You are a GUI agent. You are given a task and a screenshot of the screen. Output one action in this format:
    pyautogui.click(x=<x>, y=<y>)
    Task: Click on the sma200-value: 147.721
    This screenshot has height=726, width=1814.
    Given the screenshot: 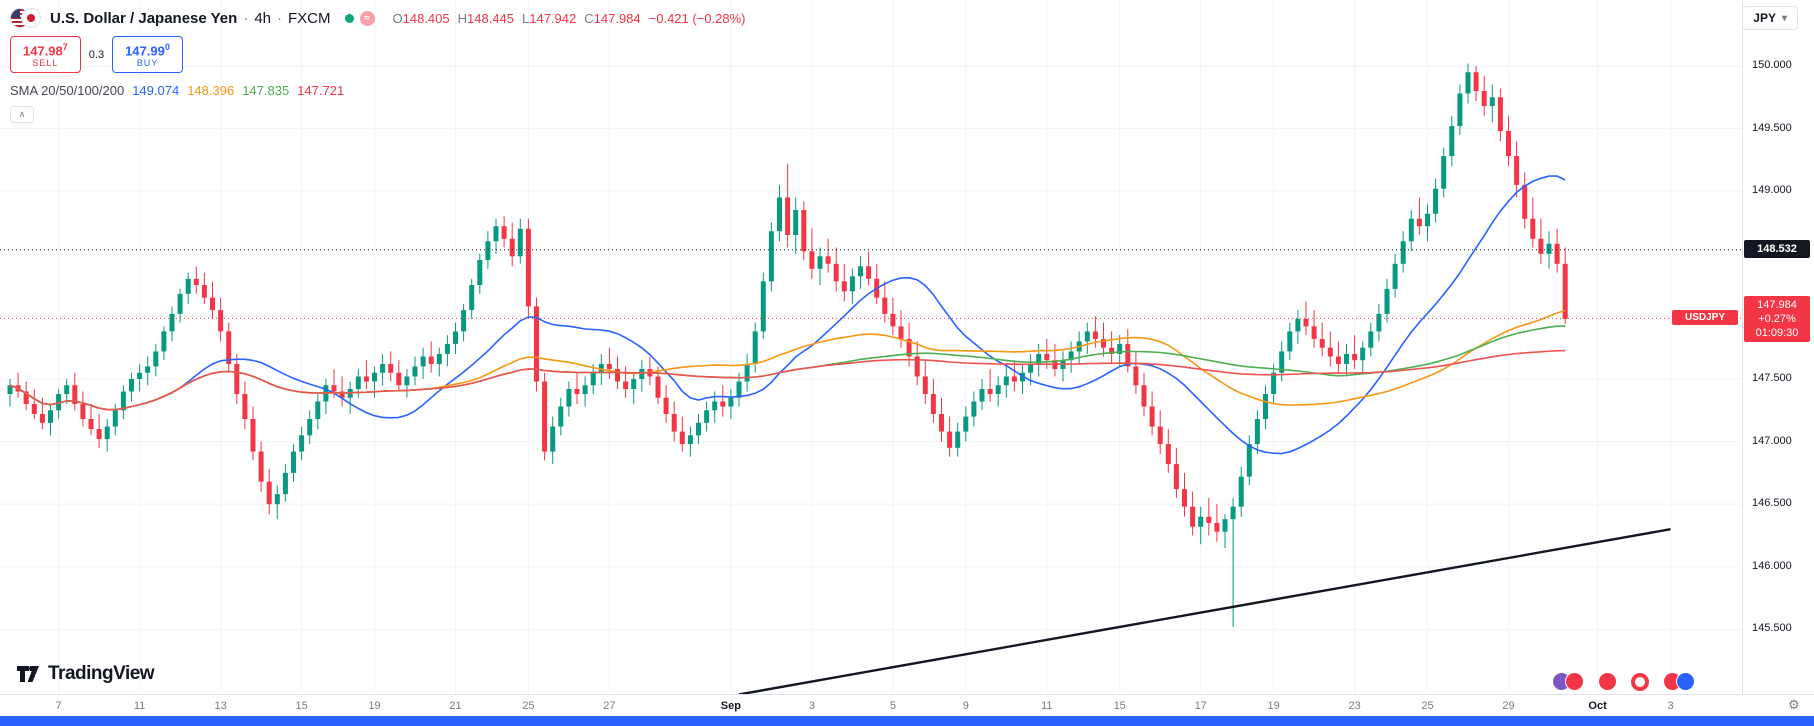 What is the action you would take?
    pyautogui.click(x=321, y=91)
    